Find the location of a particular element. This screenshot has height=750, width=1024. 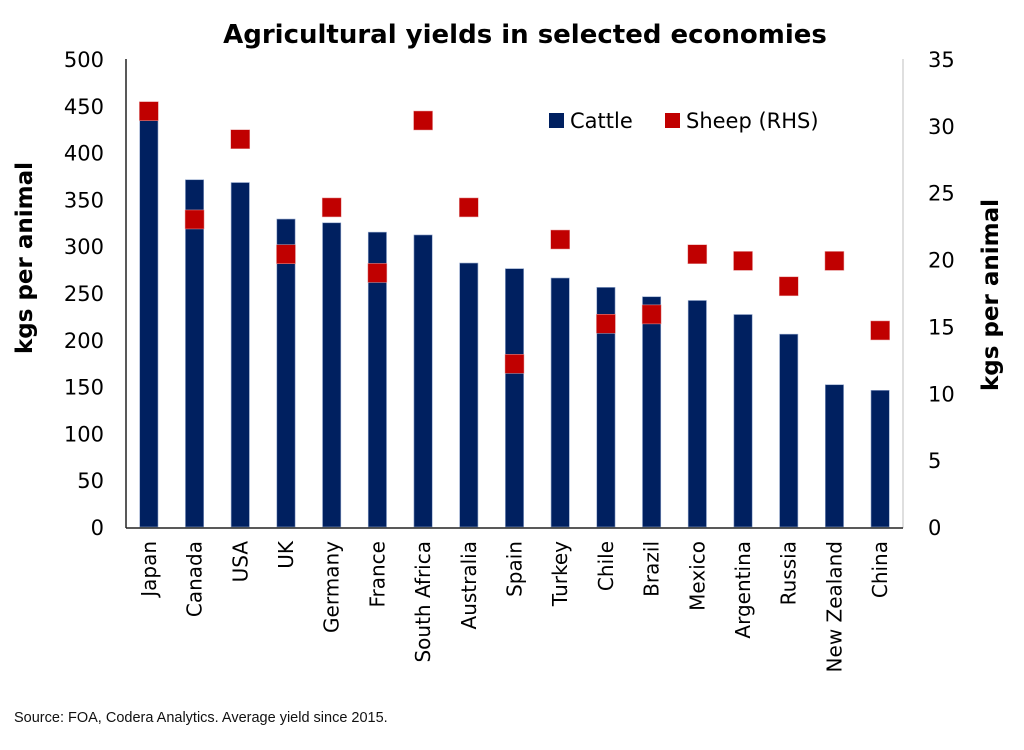

marker-sheep-france is located at coordinates (377, 273).